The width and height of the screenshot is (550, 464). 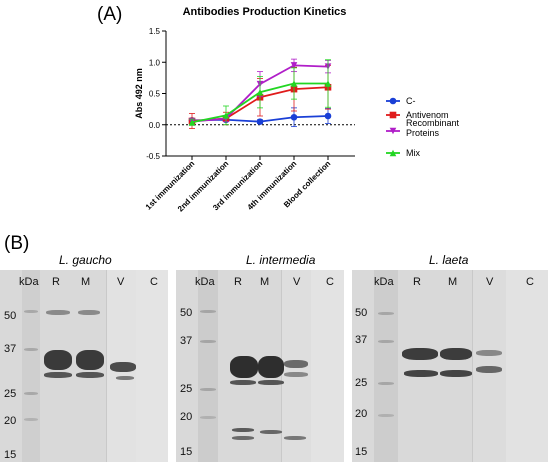 I want to click on legend-label: Mix, so click(x=413, y=153).